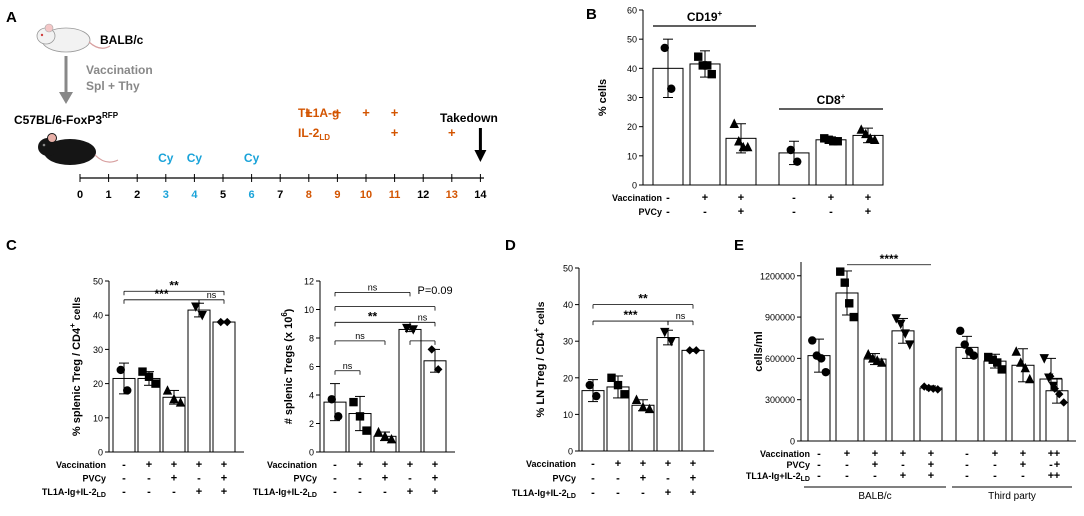  I want to click on tl1a-label: TL1A-g, so click(318, 113).